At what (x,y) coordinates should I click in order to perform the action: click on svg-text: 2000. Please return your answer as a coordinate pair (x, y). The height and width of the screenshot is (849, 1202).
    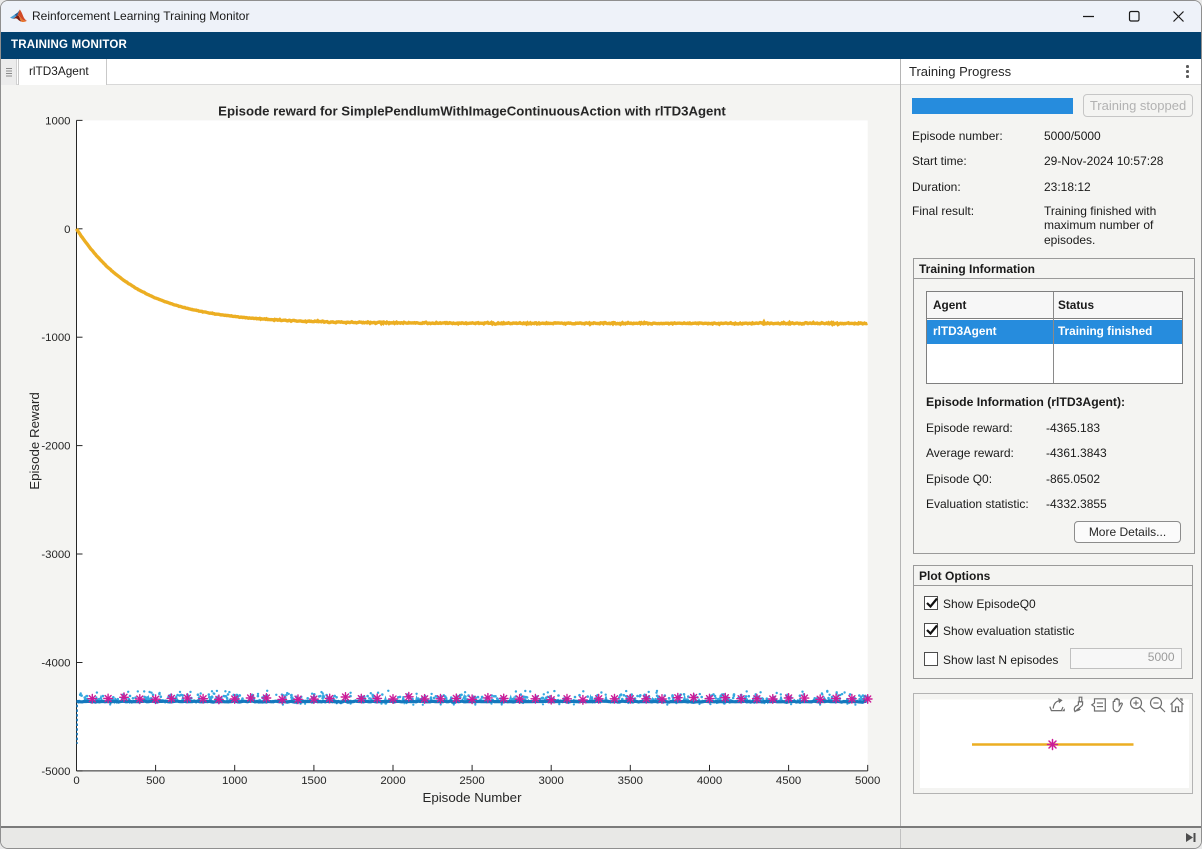
    Looking at the image, I should click on (392, 781).